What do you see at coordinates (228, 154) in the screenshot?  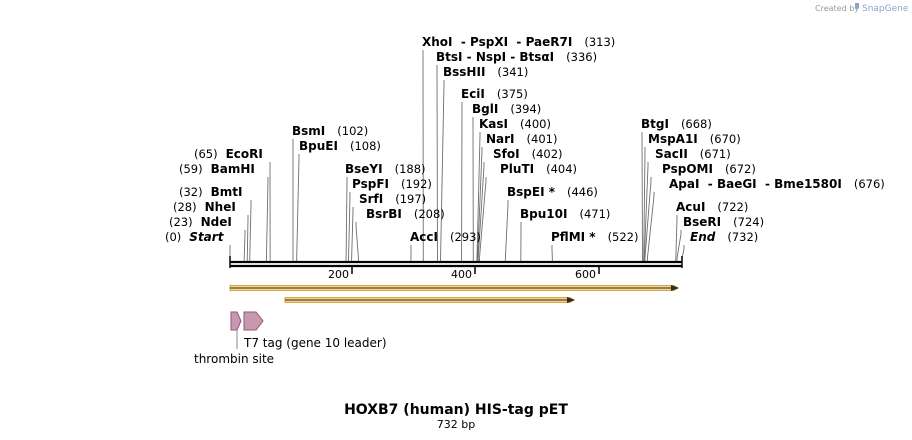 I see `site-ecori: (65) EcoRI` at bounding box center [228, 154].